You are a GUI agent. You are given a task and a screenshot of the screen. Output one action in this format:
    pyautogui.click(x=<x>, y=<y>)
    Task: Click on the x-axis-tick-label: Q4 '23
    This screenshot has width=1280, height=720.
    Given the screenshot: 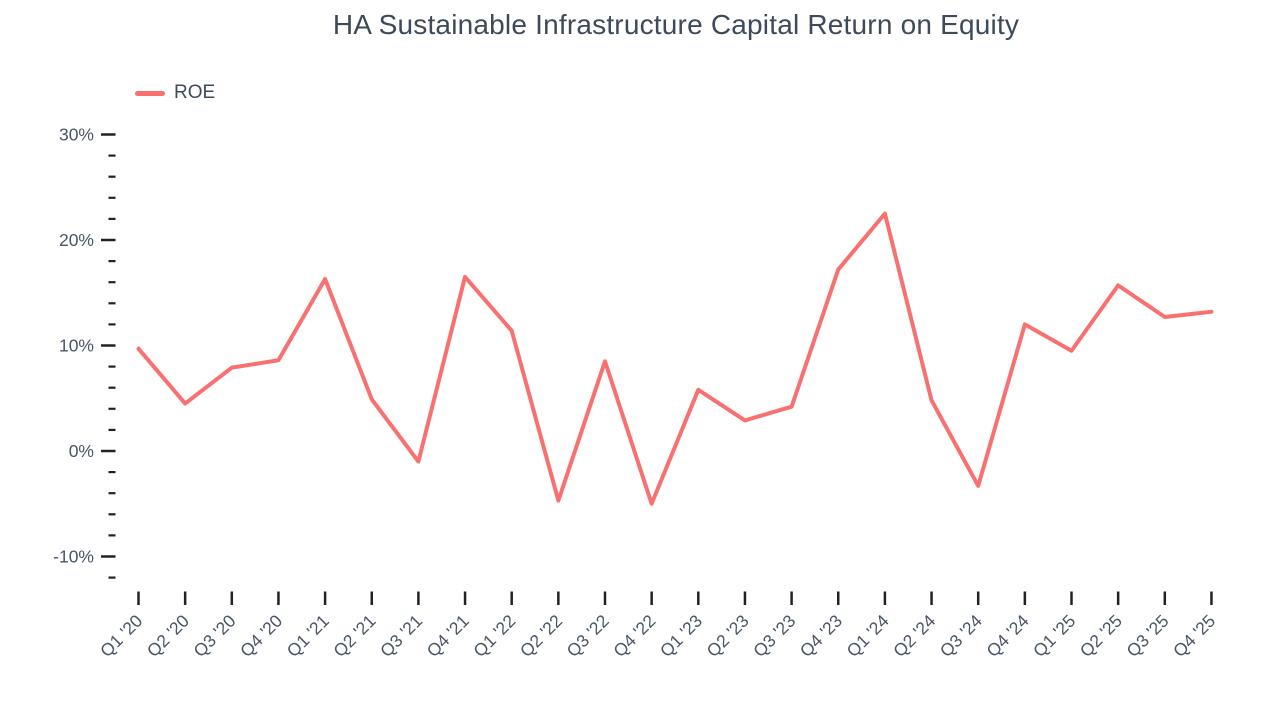 What is the action you would take?
    pyautogui.click(x=821, y=636)
    